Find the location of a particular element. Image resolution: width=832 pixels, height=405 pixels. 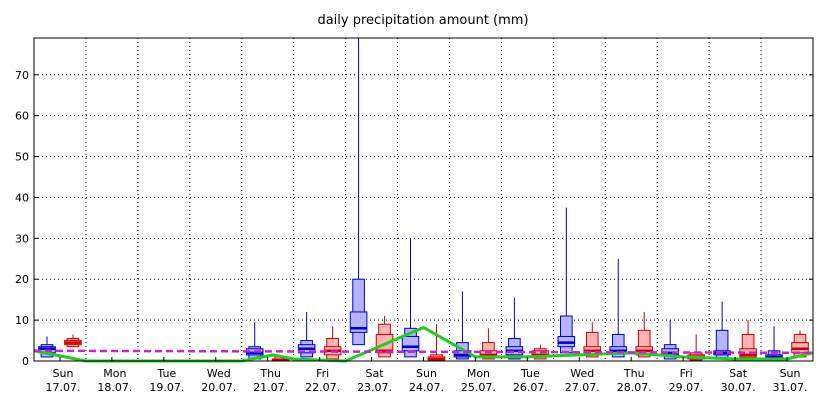

x-date-label: 30.07. is located at coordinates (738, 387).